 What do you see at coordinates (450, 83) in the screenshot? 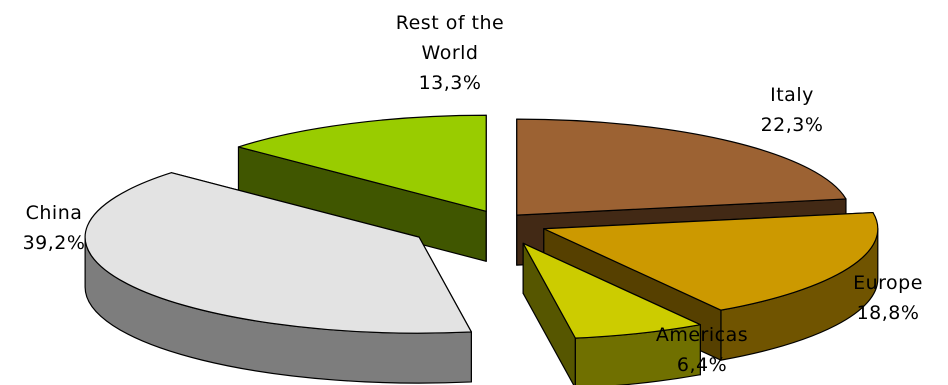
I see `label-rest-of-world-value: 13,3%` at bounding box center [450, 83].